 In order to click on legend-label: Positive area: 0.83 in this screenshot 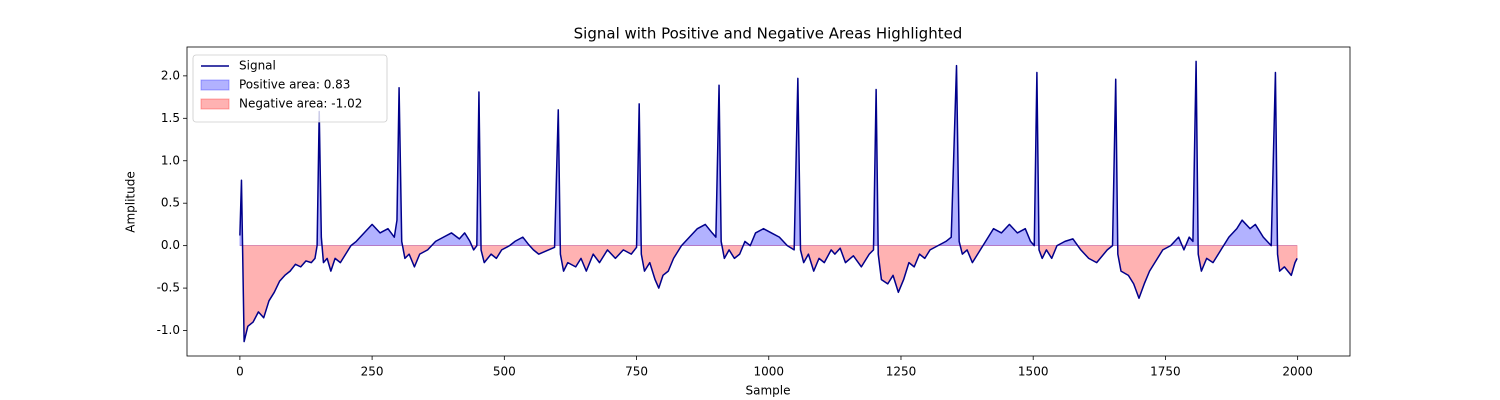, I will do `click(294, 85)`.